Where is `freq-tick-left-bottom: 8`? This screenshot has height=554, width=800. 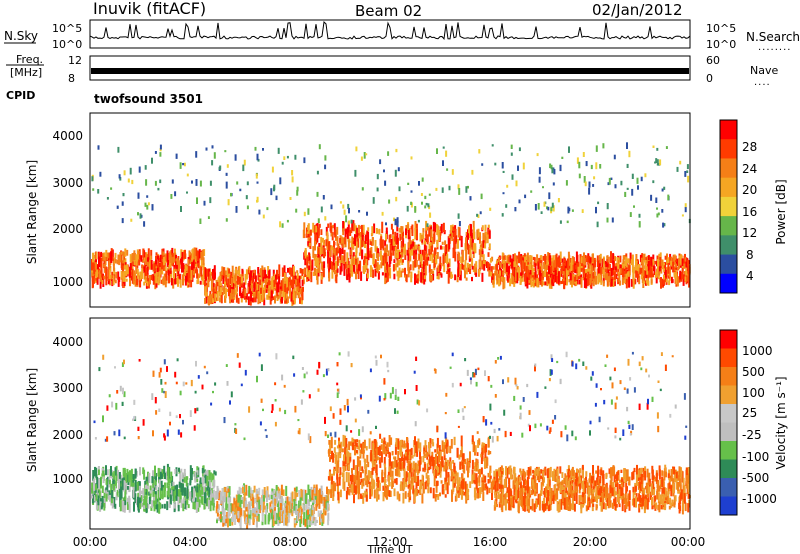
freq-tick-left-bottom: 8 is located at coordinates (71, 78).